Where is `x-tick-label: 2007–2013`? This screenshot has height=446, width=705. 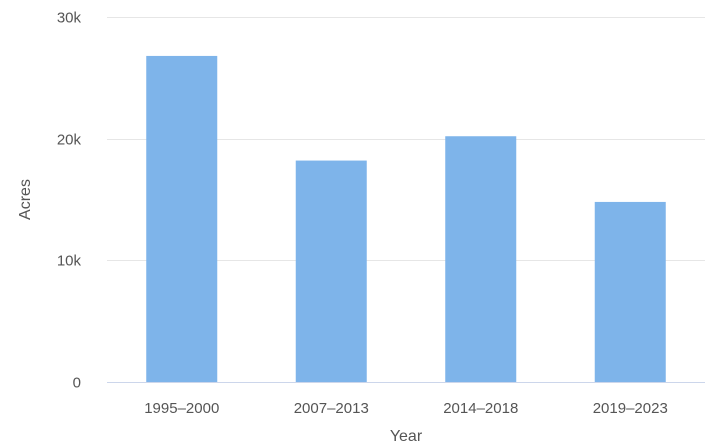 x-tick-label: 2007–2013 is located at coordinates (331, 408).